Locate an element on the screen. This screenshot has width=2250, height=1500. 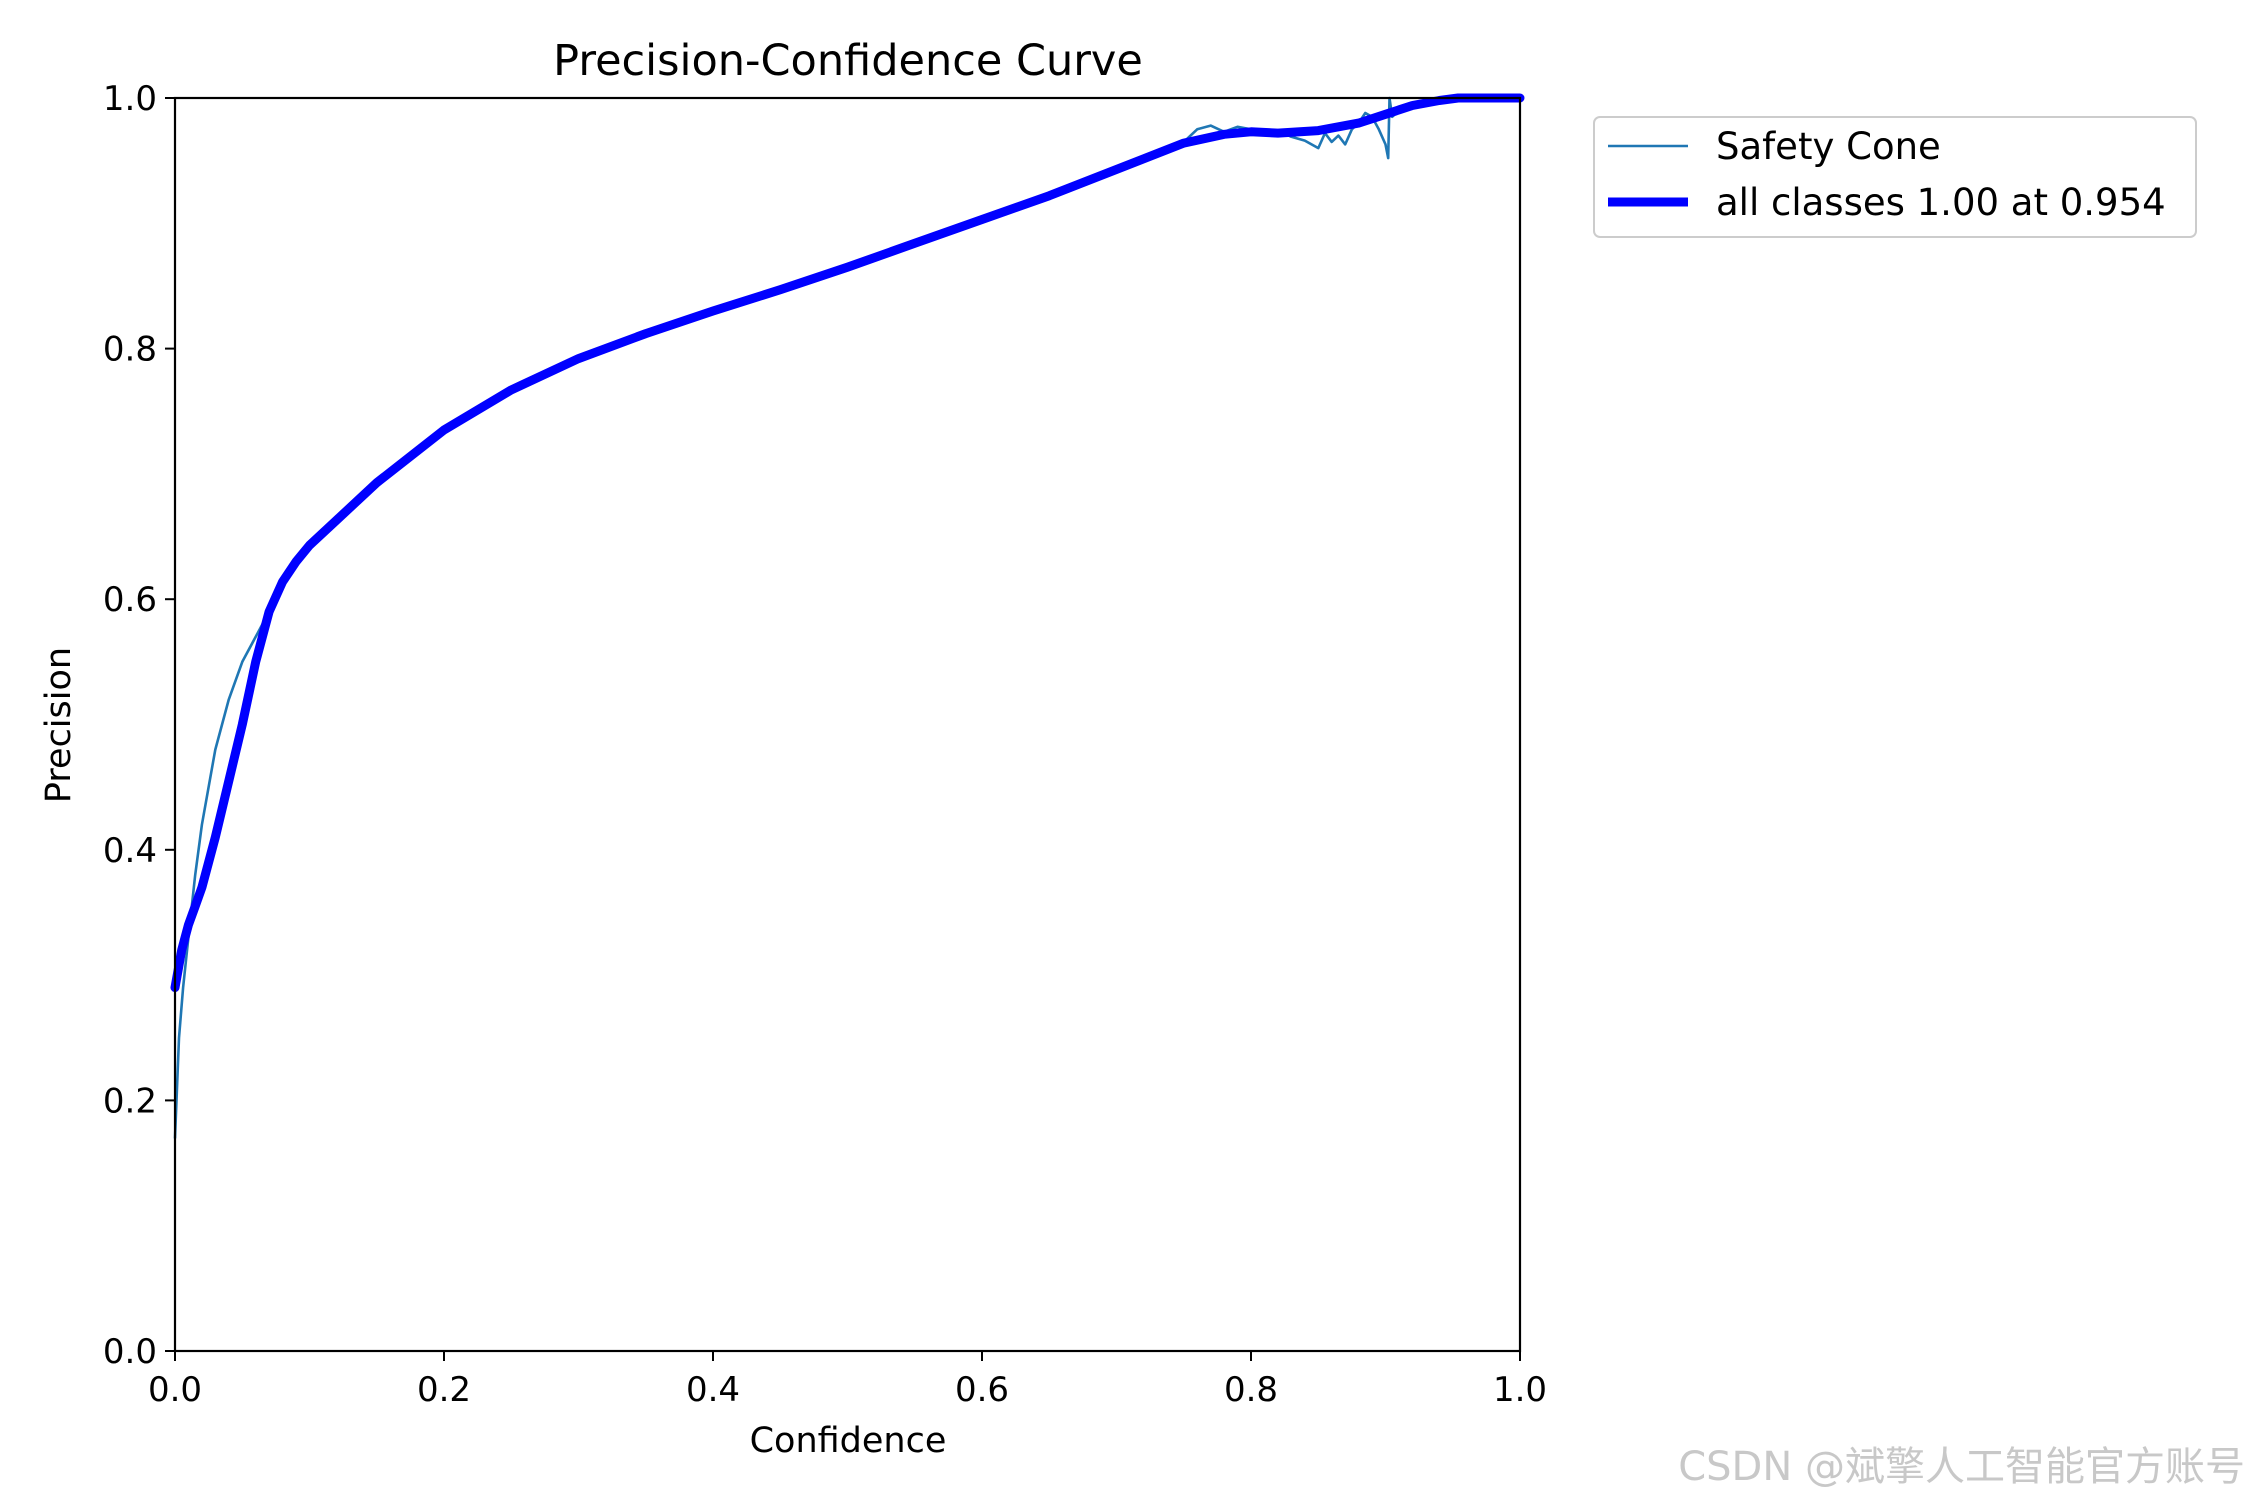
y-tick-label: 0.8 is located at coordinates (130, 350).